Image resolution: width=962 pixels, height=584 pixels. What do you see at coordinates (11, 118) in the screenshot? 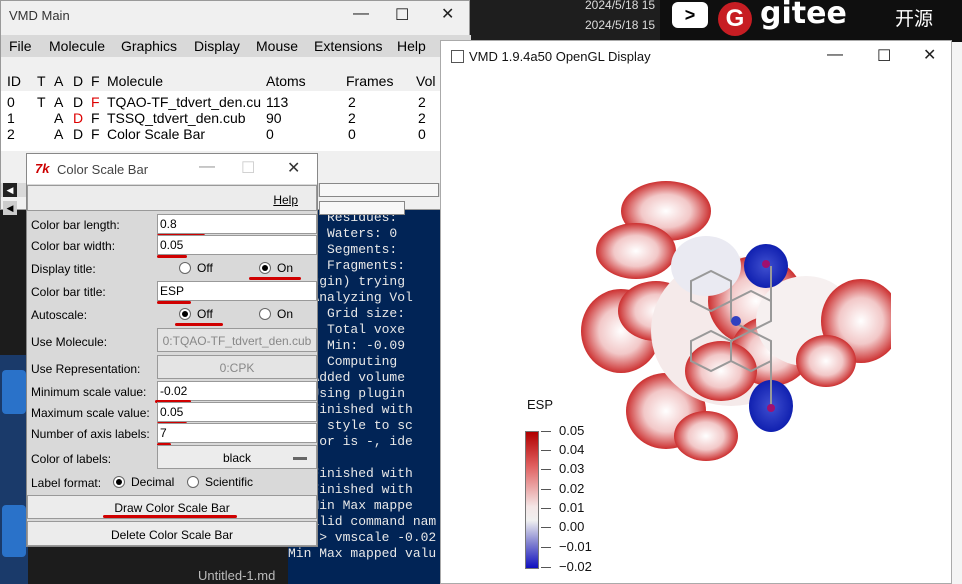
I see `cell-id: 1` at bounding box center [11, 118].